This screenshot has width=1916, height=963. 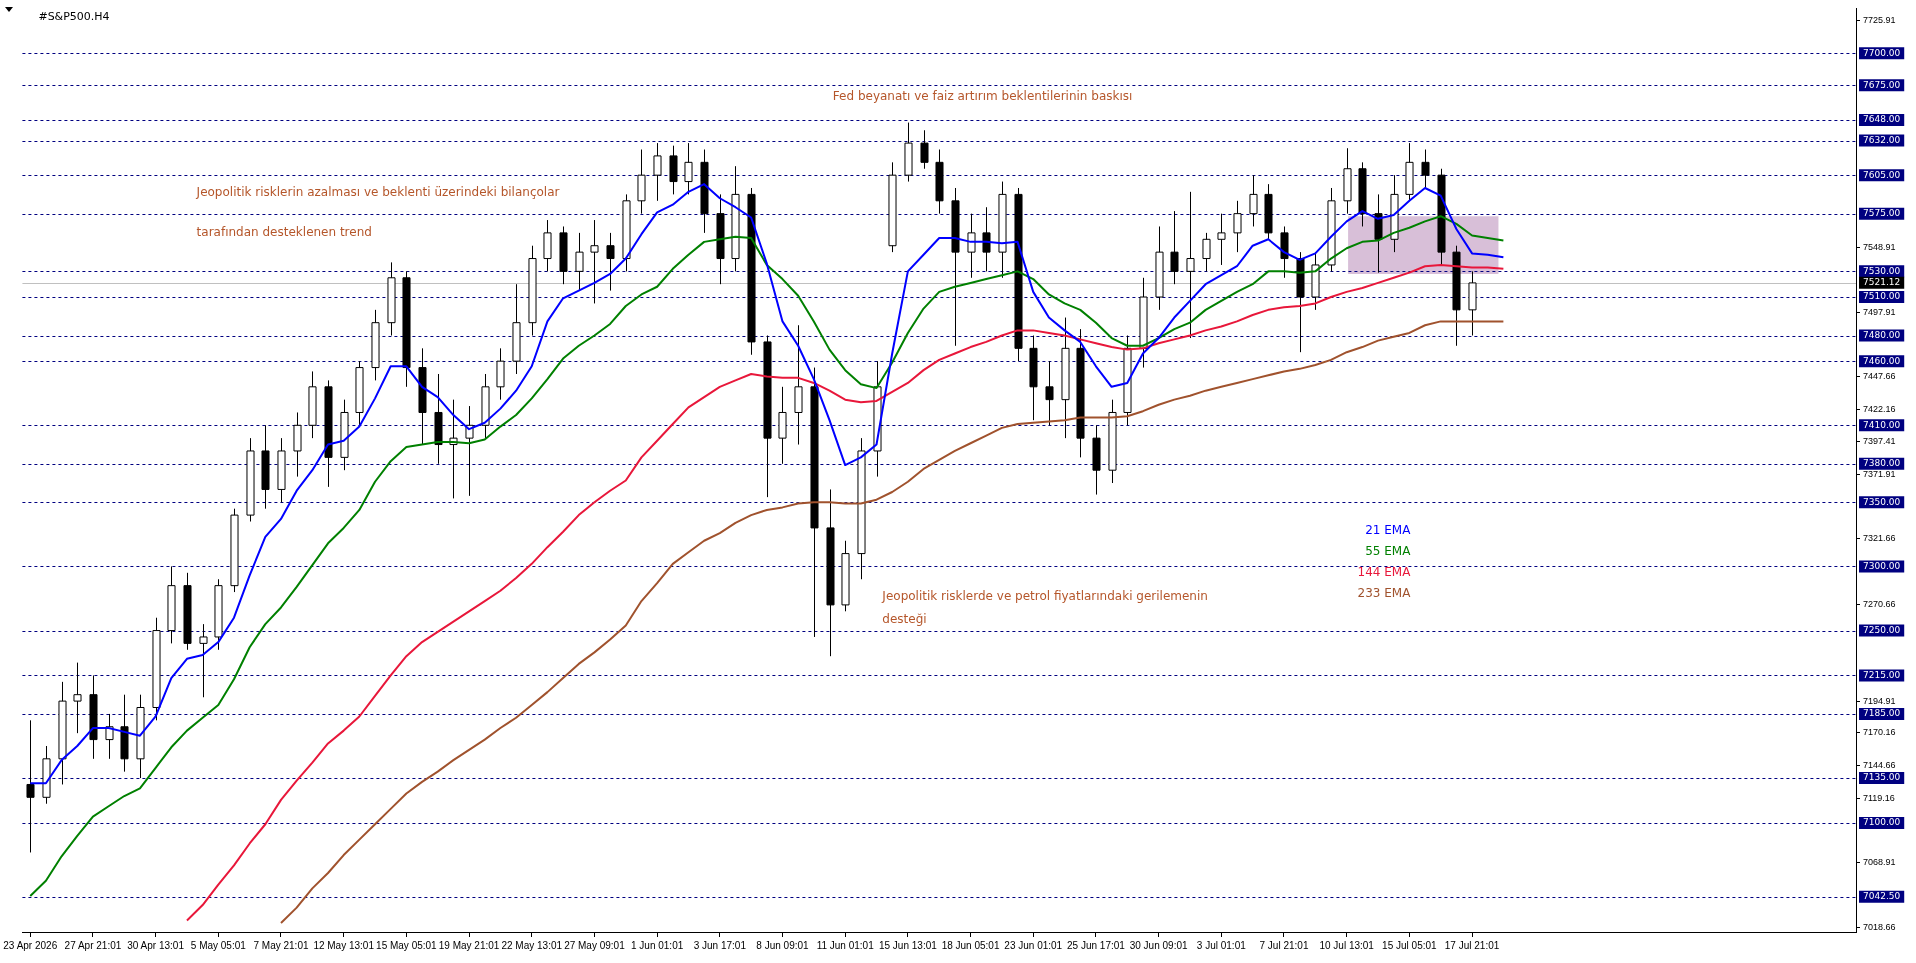 I want to click on y-tick-label: 7194.91, so click(x=1879, y=700).